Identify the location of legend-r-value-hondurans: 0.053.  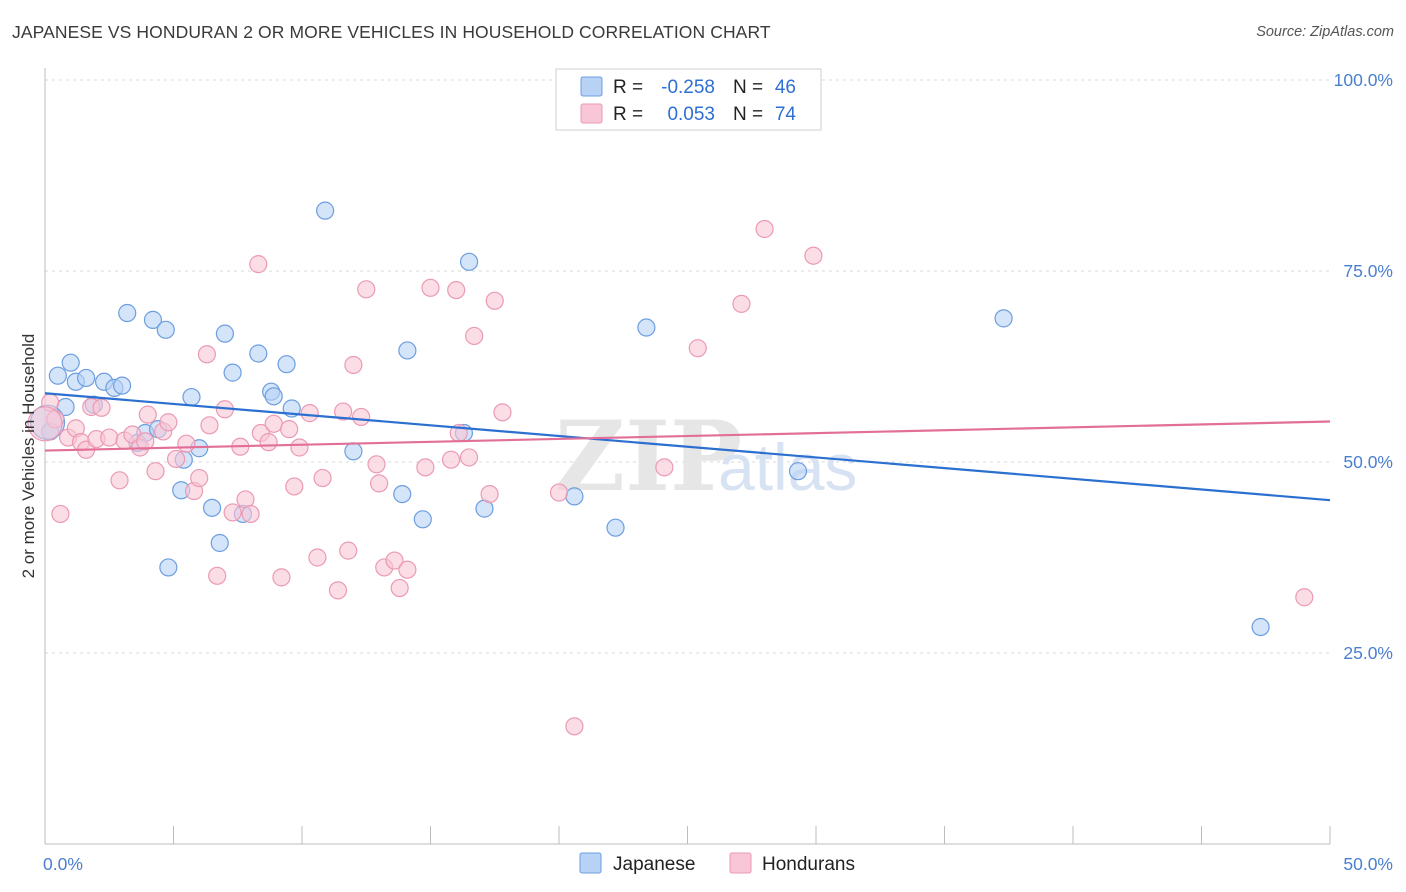
(691, 114).